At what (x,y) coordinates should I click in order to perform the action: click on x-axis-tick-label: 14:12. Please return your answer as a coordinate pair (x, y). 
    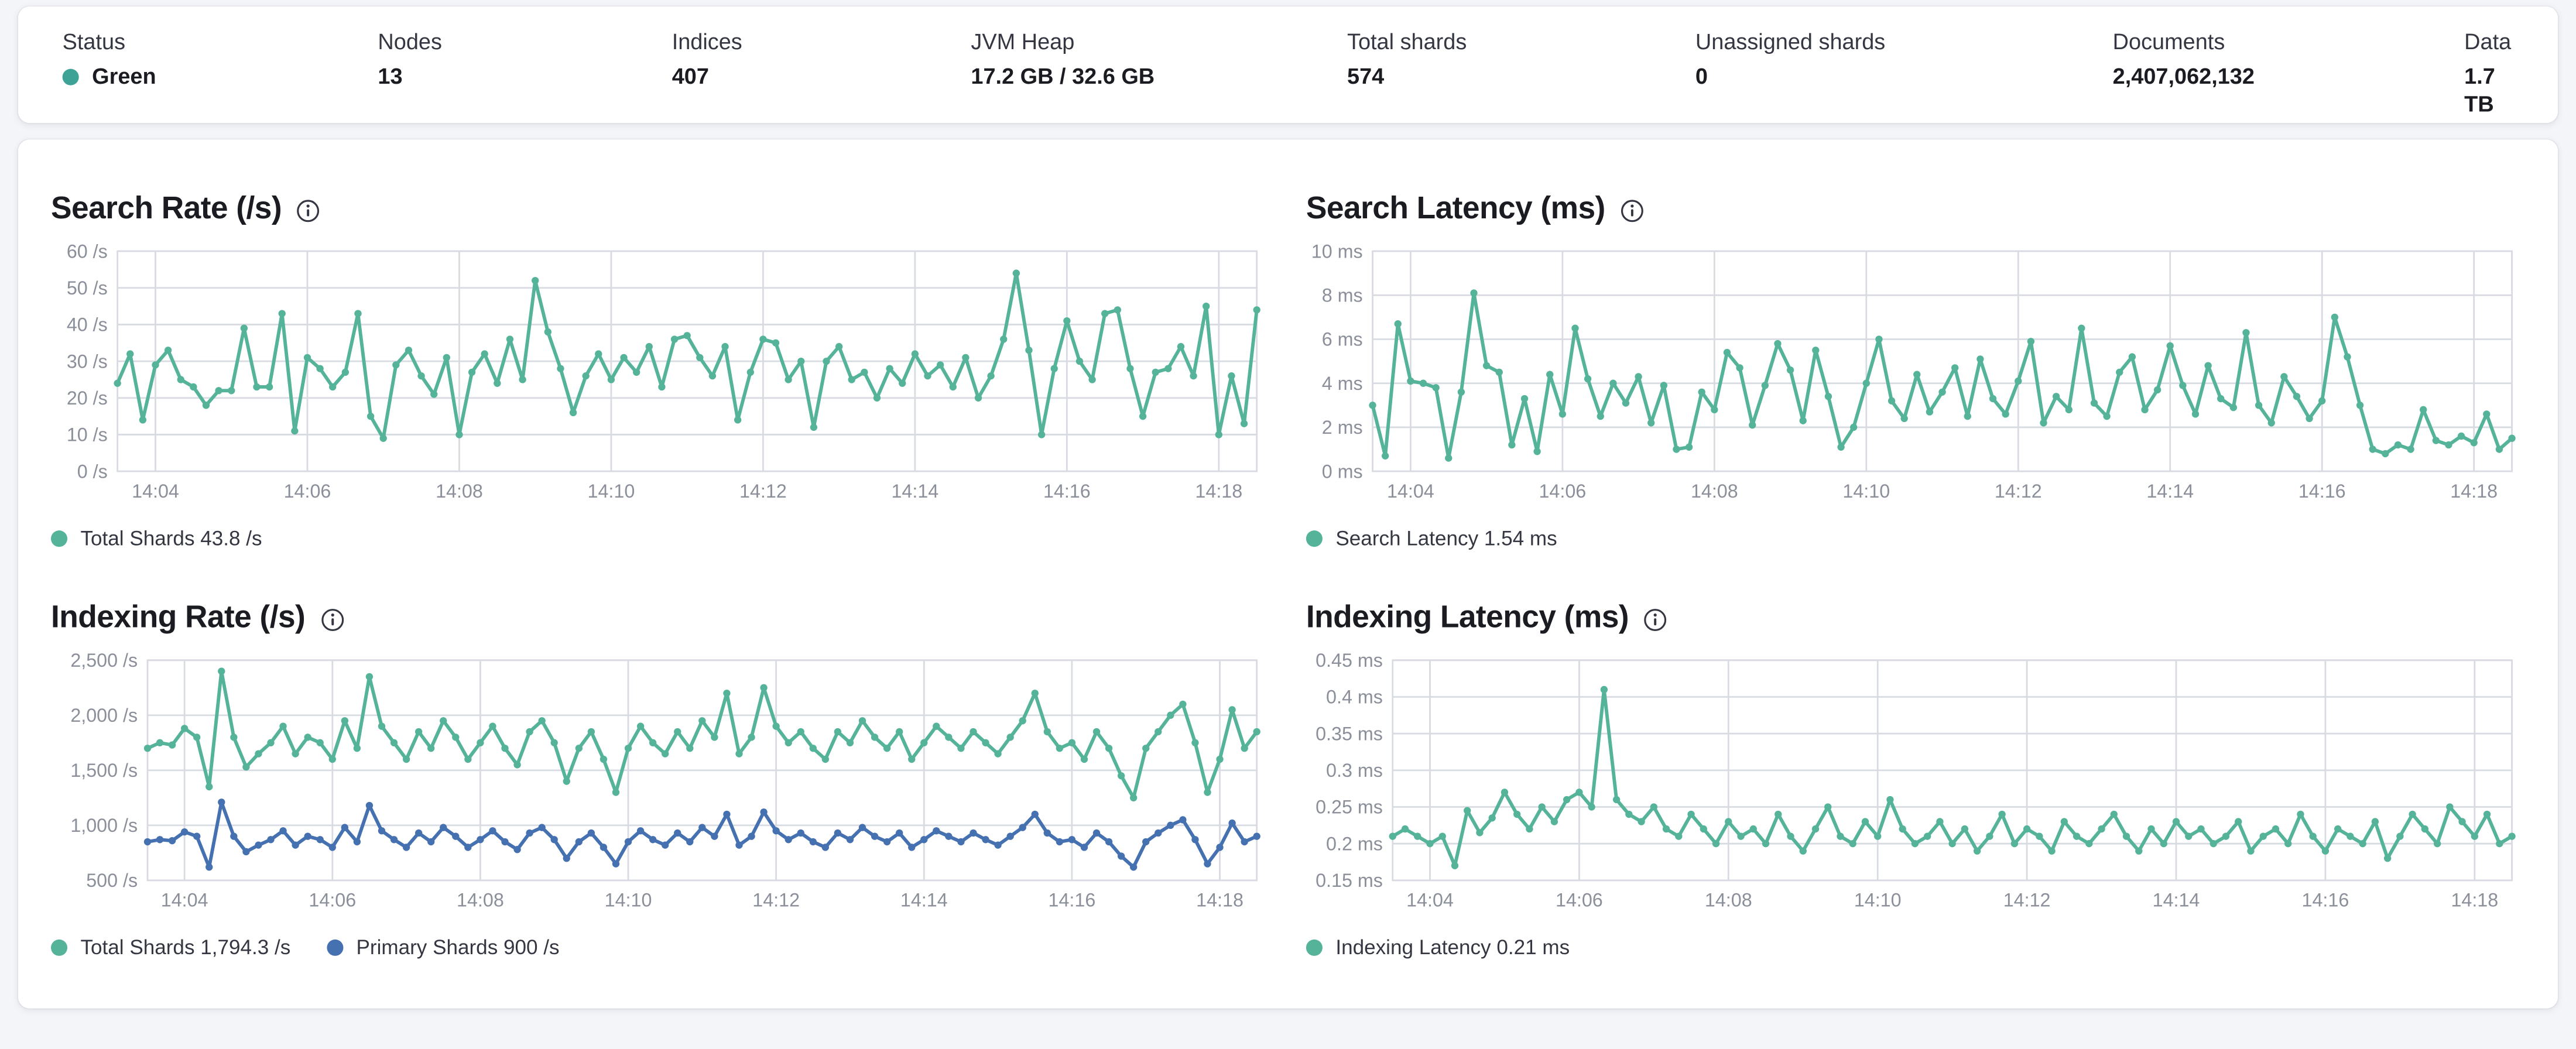
    Looking at the image, I should click on (763, 491).